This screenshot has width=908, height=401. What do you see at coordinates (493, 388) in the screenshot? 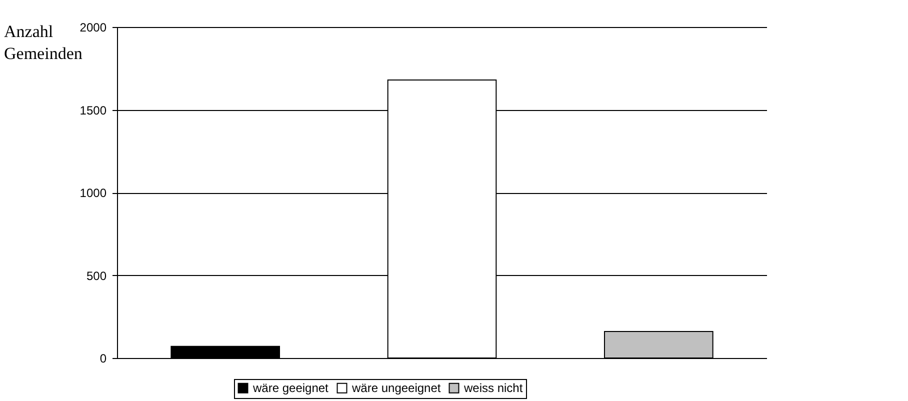
I see `legend-label: weiss nicht` at bounding box center [493, 388].